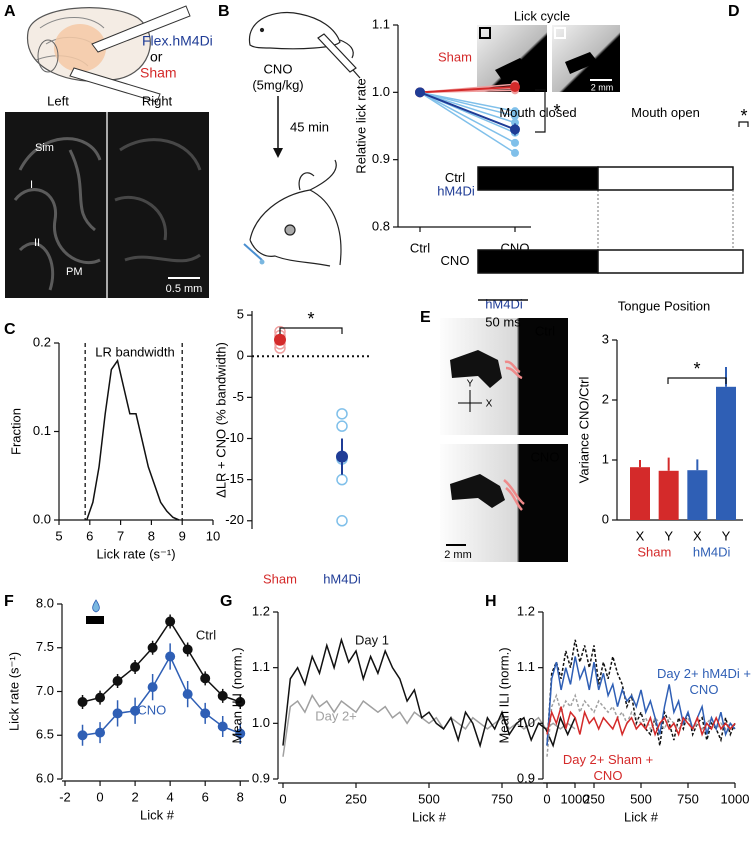 The width and height of the screenshot is (752, 853). Describe the element at coordinates (240, 314) in the screenshot. I see `y-tick-label: 5` at that location.